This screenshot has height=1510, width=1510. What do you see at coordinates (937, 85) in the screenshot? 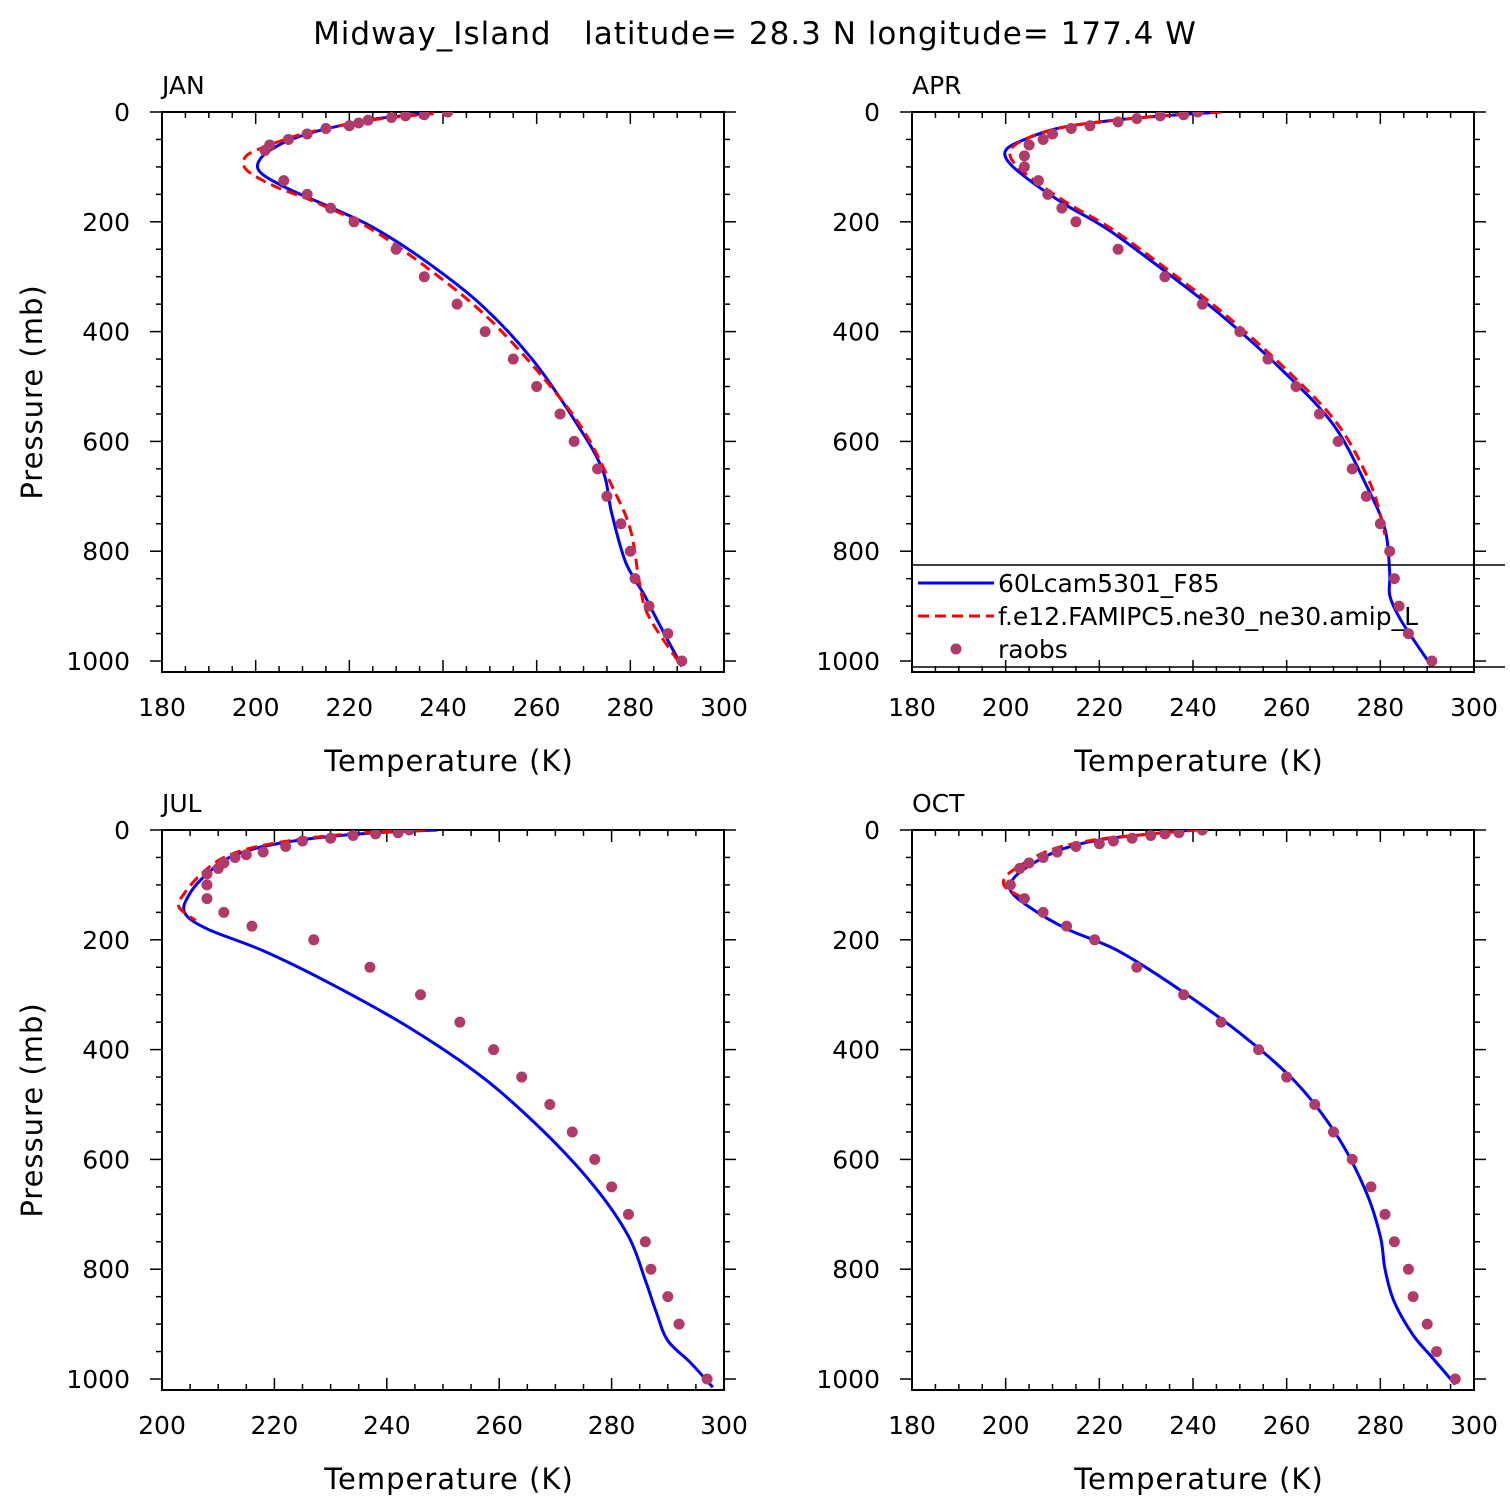
I see `panel-label-apr: APR` at bounding box center [937, 85].